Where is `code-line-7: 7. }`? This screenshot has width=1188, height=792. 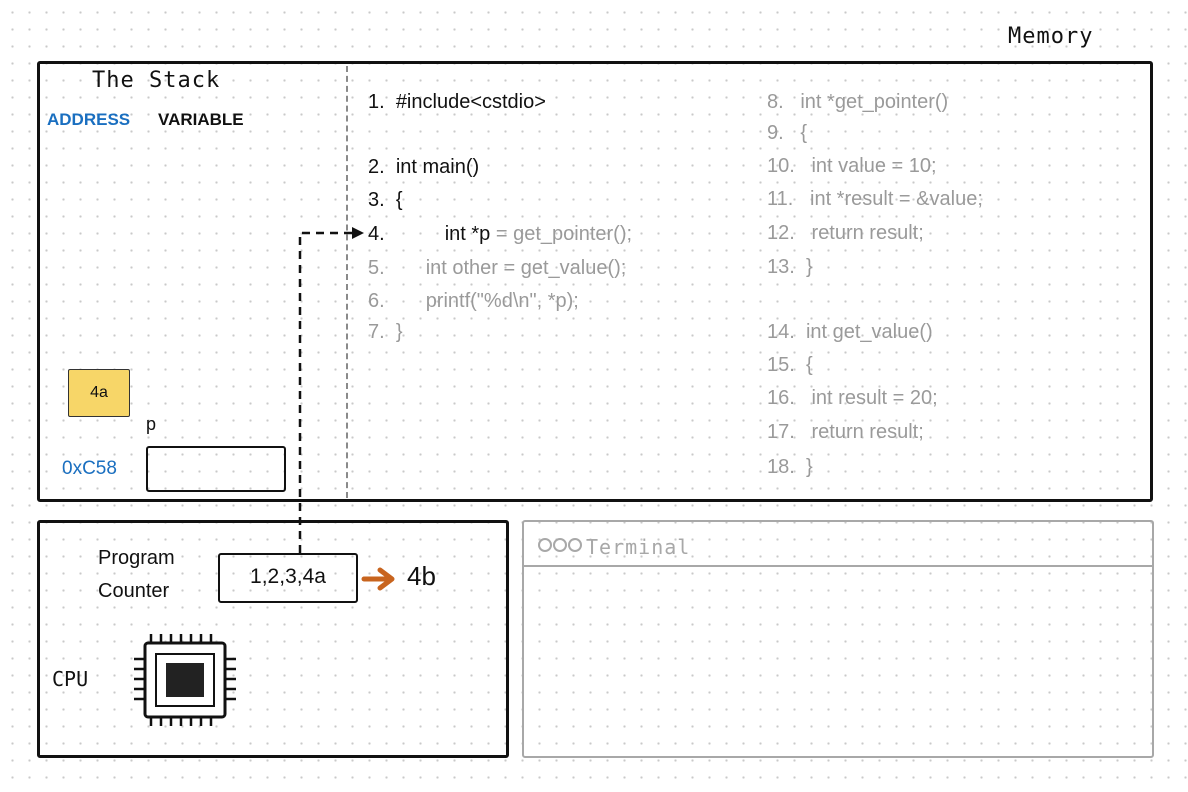
code-line-7: 7. } is located at coordinates (385, 332).